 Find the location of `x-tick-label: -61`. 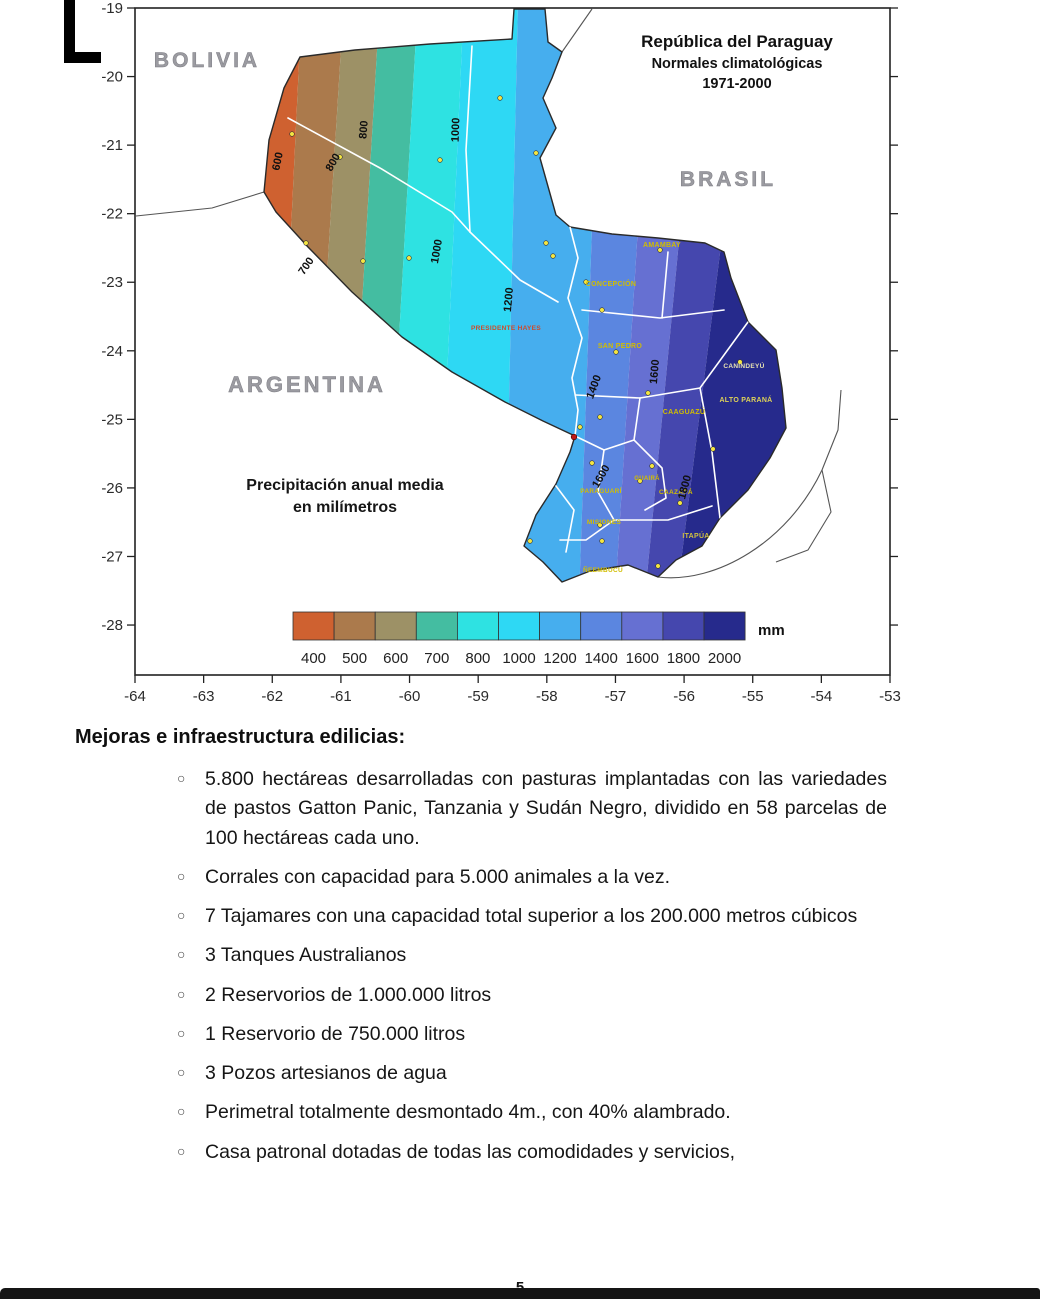

x-tick-label: -61 is located at coordinates (341, 696).